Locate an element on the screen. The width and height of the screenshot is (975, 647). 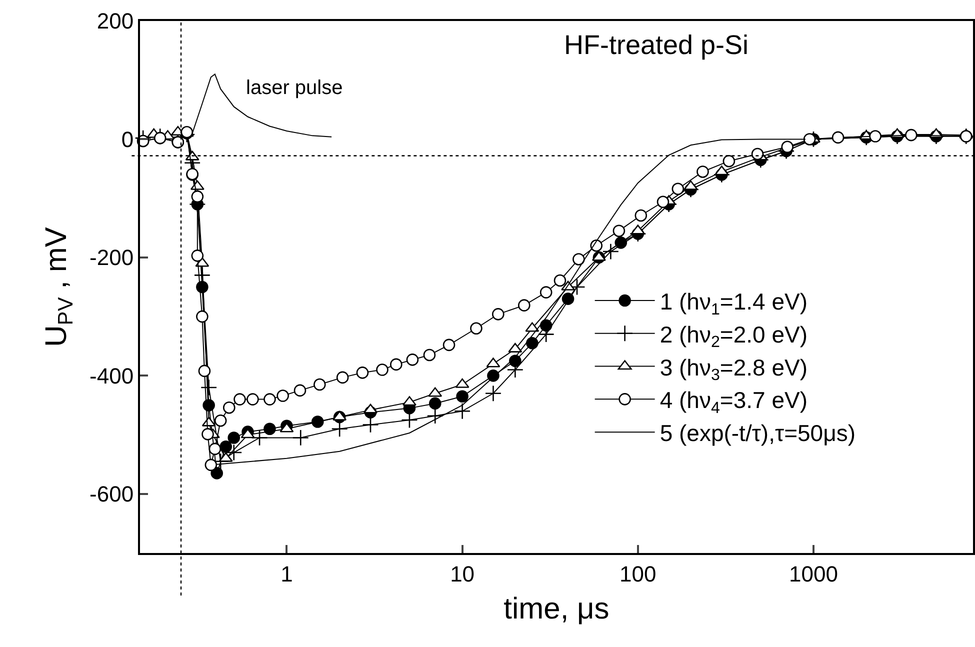
x-axis-title: time, μs is located at coordinates (557, 609).